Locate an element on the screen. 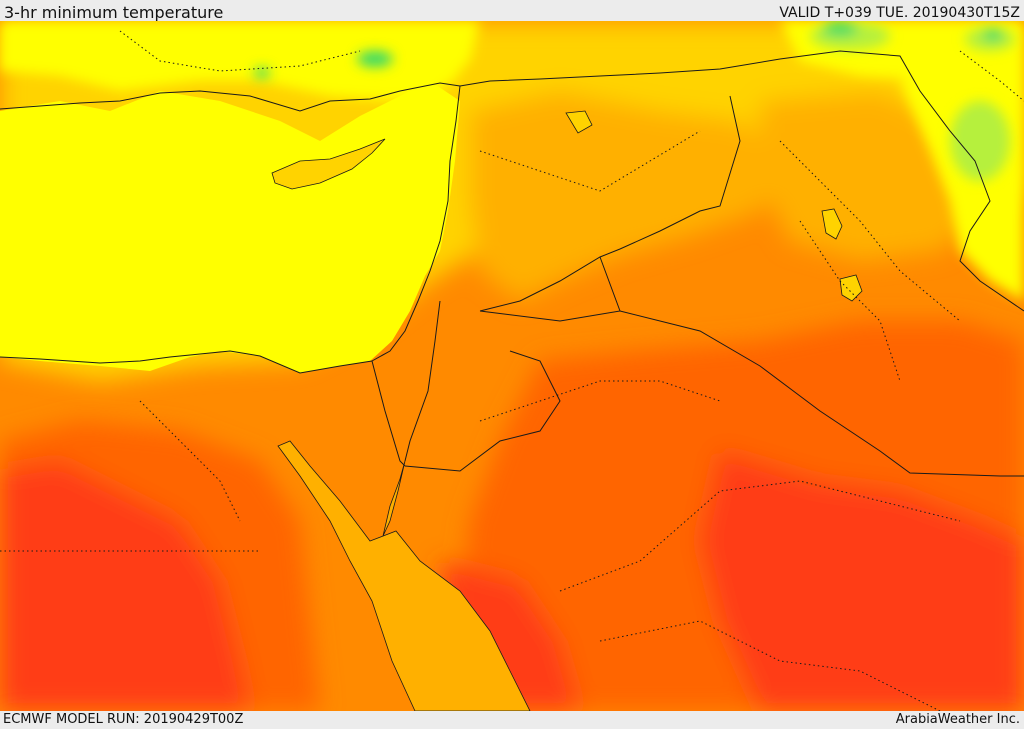 The width and height of the screenshot is (1024, 729). field-red-orange-saudi is located at coordinates (862, 581).